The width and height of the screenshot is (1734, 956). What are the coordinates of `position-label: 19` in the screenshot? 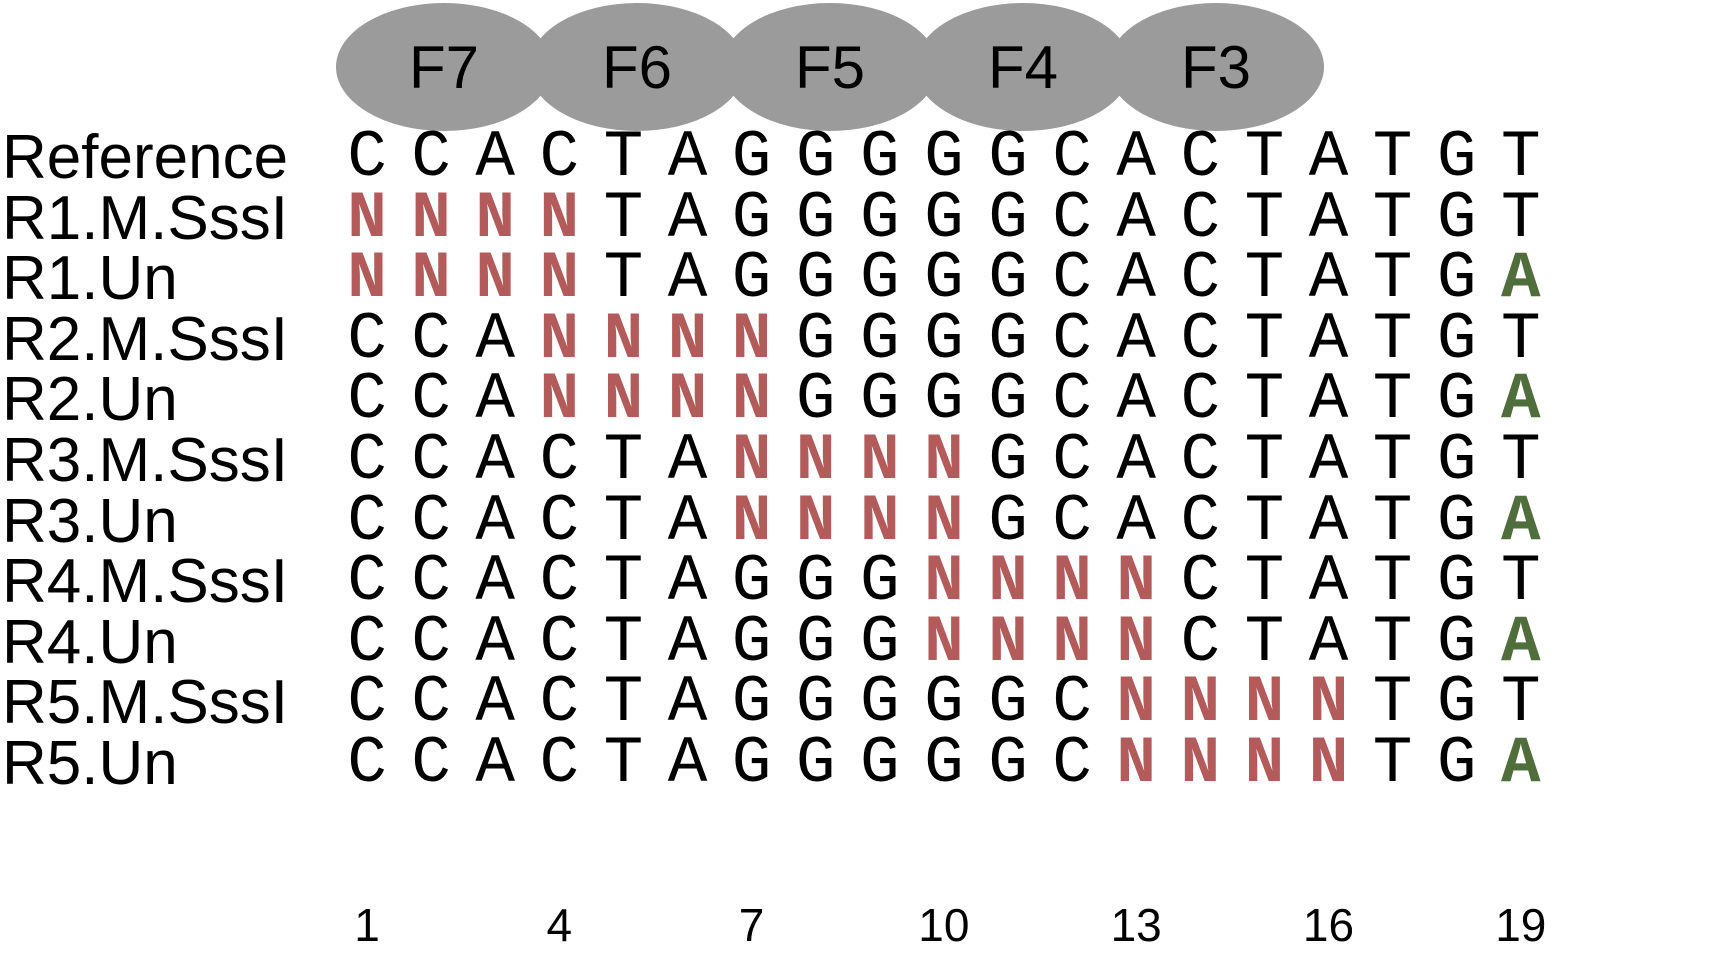 It's located at (1521, 925).